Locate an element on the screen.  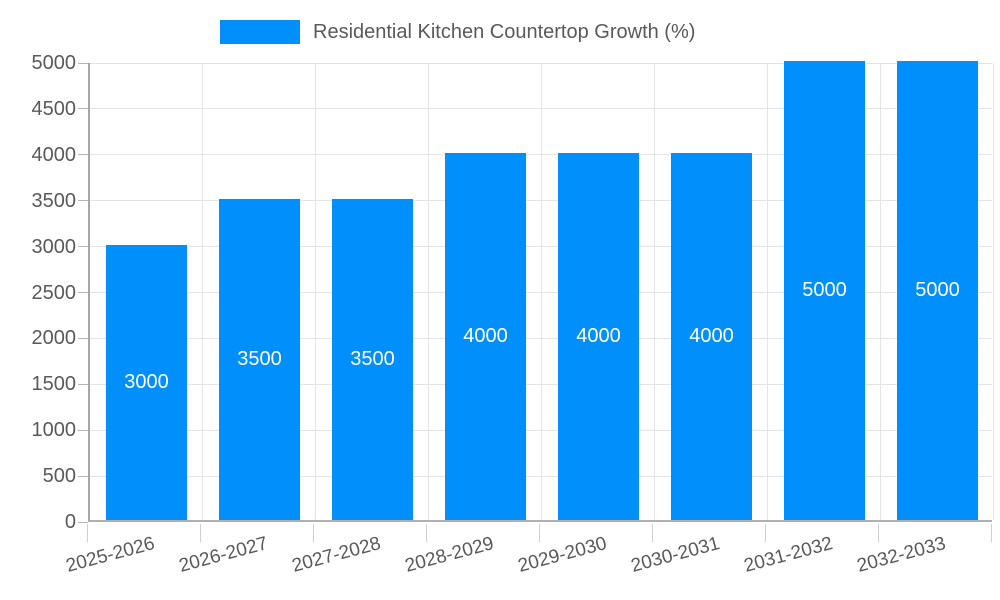
bar-2032-2033: 5000 is located at coordinates (937, 290).